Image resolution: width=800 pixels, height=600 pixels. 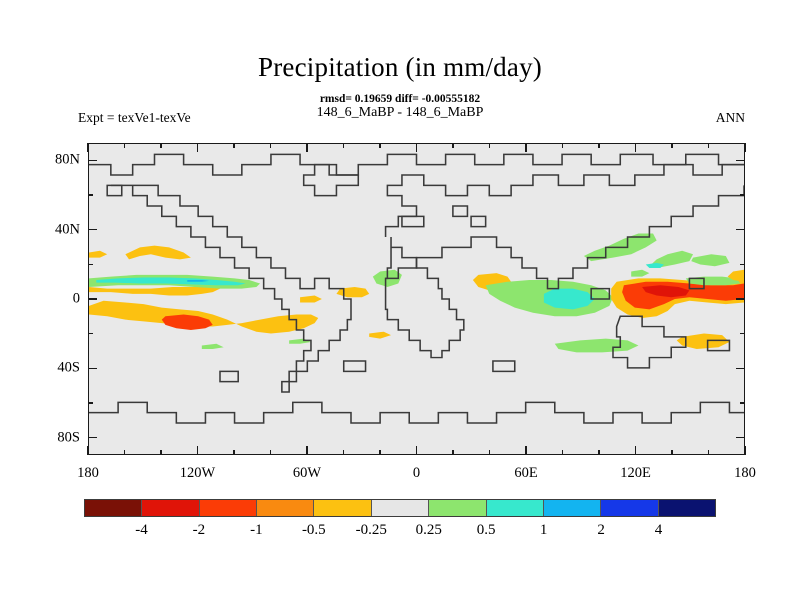 I want to click on contour-fill-pos-050-epac, so click(x=171, y=281).